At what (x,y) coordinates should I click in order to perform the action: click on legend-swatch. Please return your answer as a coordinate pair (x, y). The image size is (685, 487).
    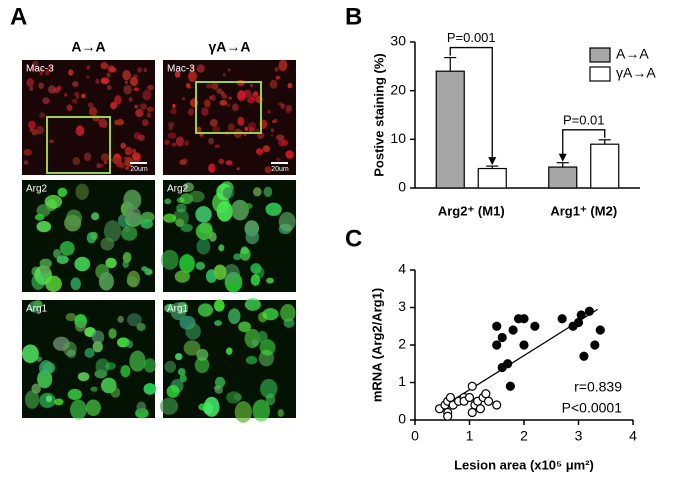
    Looking at the image, I should click on (600, 74).